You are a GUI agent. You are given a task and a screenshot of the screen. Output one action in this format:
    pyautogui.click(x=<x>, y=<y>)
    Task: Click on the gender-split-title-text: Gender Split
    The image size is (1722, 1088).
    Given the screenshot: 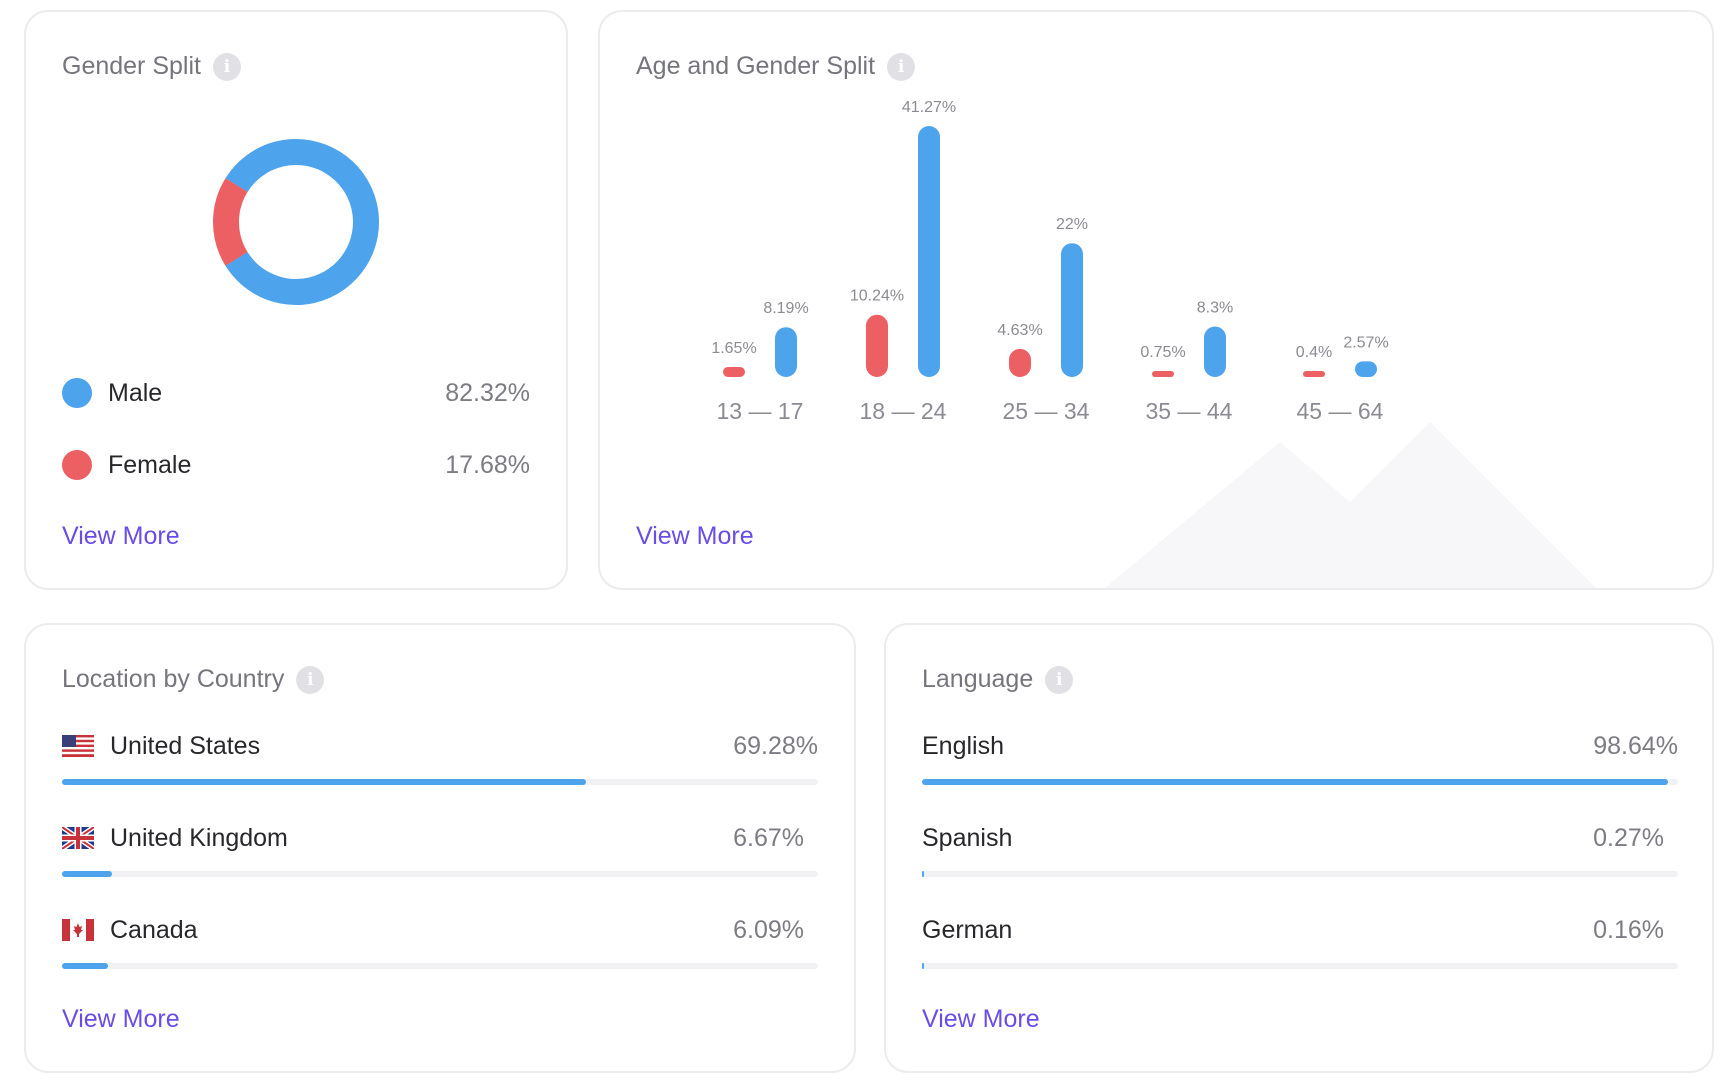 What is the action you would take?
    pyautogui.click(x=131, y=66)
    